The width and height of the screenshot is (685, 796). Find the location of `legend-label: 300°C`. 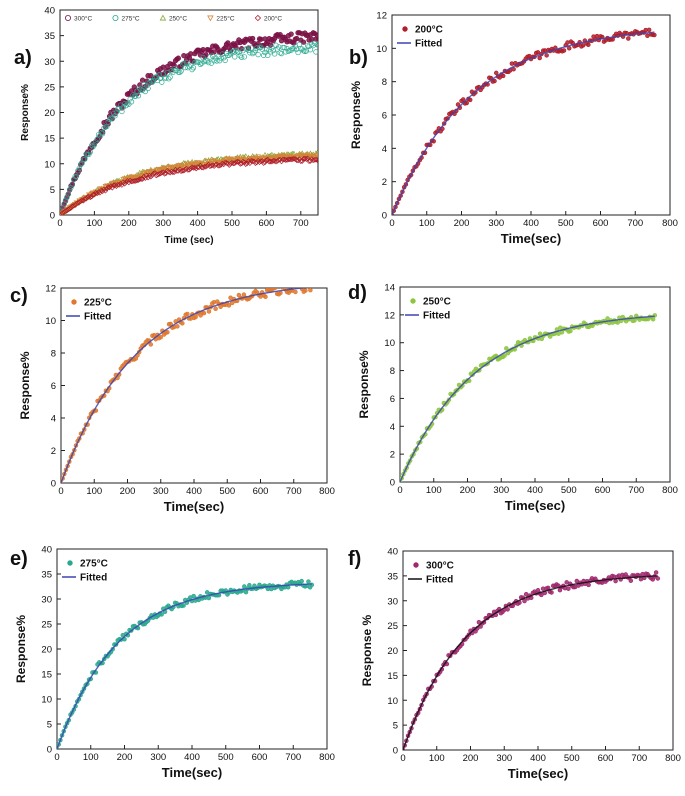

legend-label: 300°C is located at coordinates (440, 566).